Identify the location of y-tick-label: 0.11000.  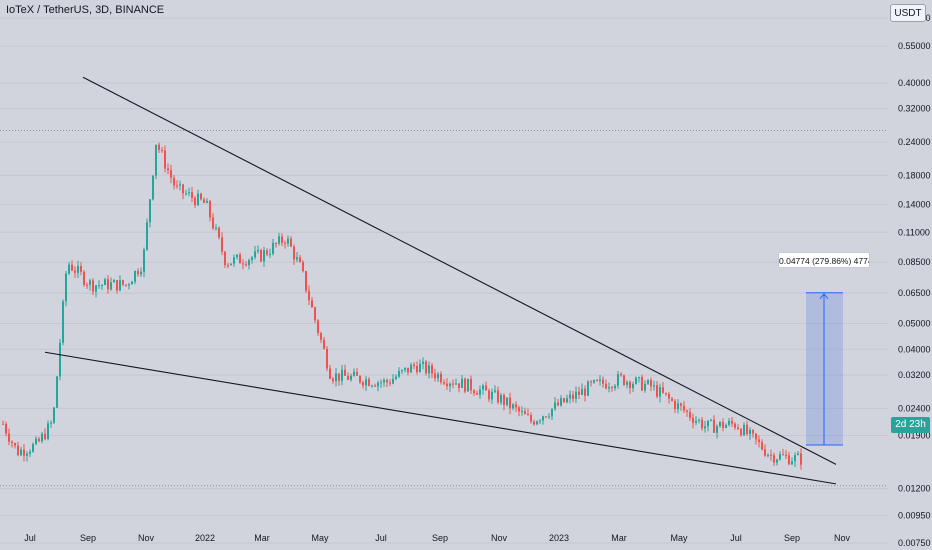
(914, 232).